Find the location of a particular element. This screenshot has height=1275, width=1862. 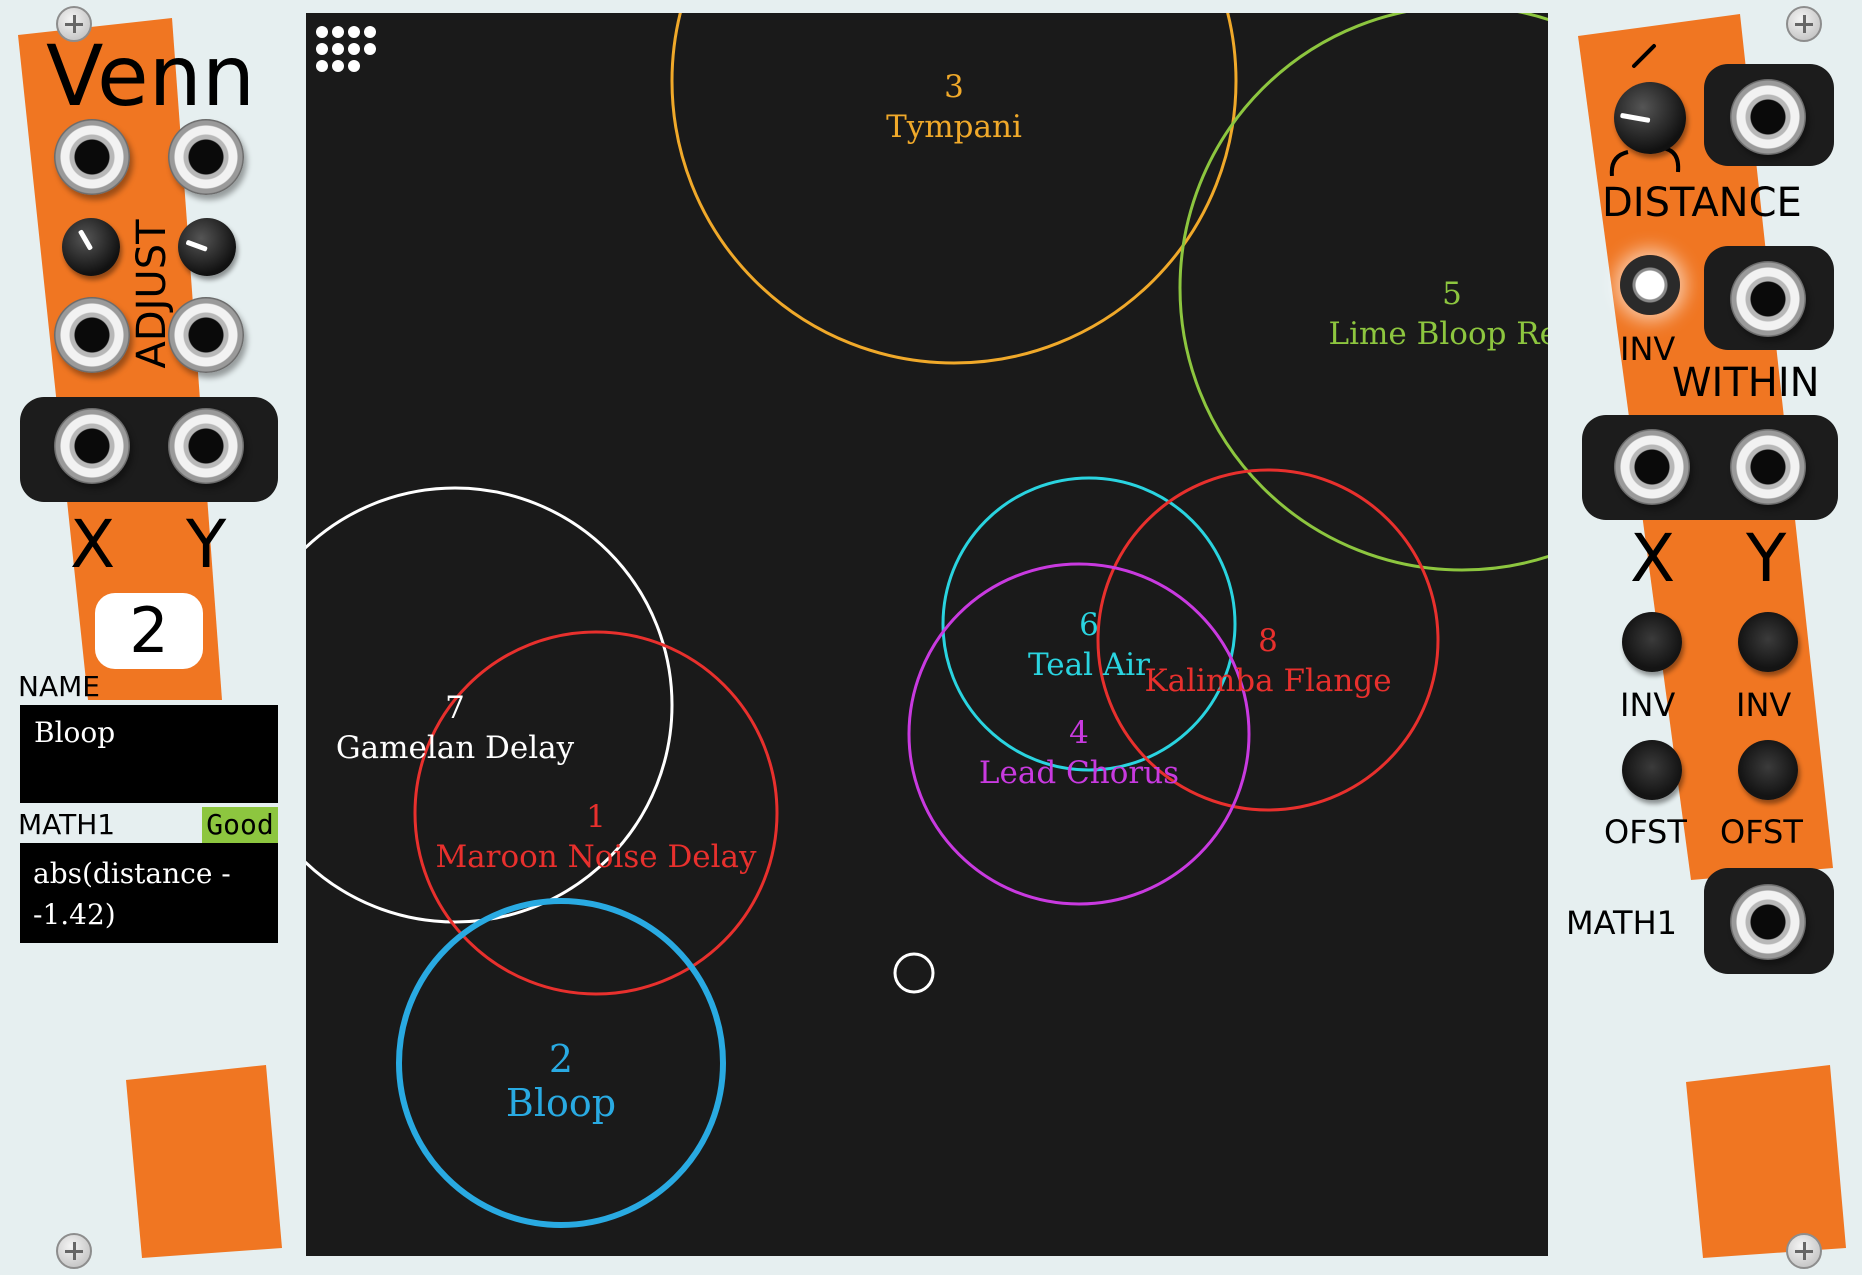

orange-patch-left is located at coordinates (204, 1161).